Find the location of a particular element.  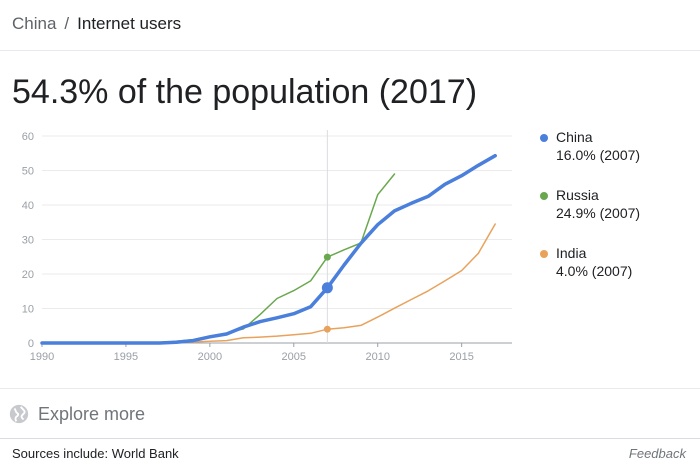

y-tick-label: 20 is located at coordinates (28, 275).